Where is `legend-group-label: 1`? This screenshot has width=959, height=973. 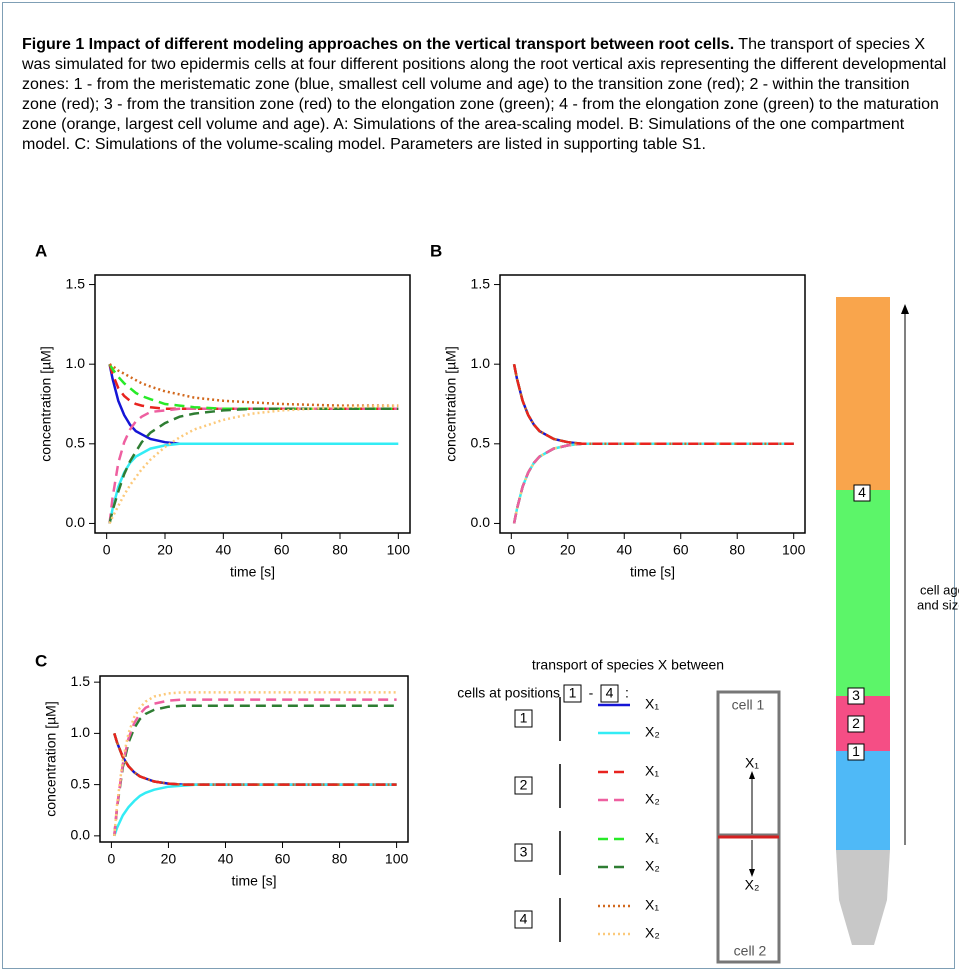 legend-group-label: 1 is located at coordinates (524, 718).